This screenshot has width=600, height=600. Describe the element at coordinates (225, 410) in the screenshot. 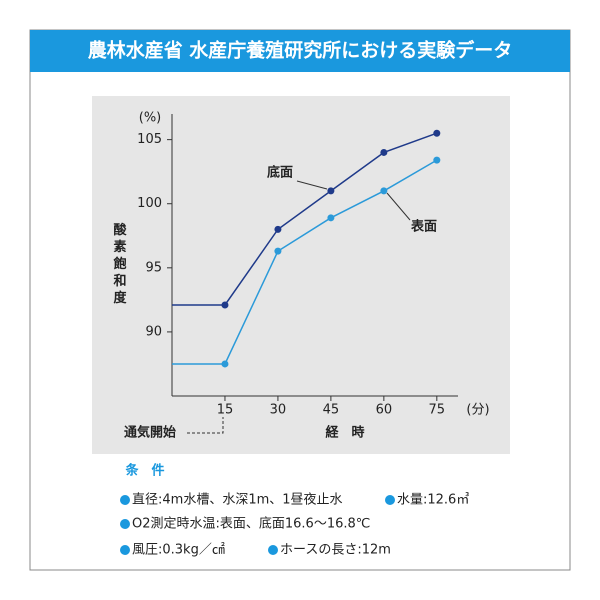

I see `x-tick-label: 15` at that location.